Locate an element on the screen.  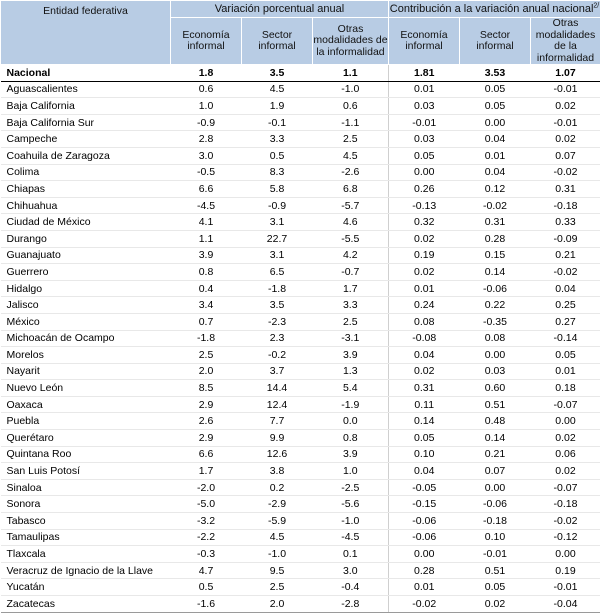
value-cell: -2.3 is located at coordinates (277, 321).